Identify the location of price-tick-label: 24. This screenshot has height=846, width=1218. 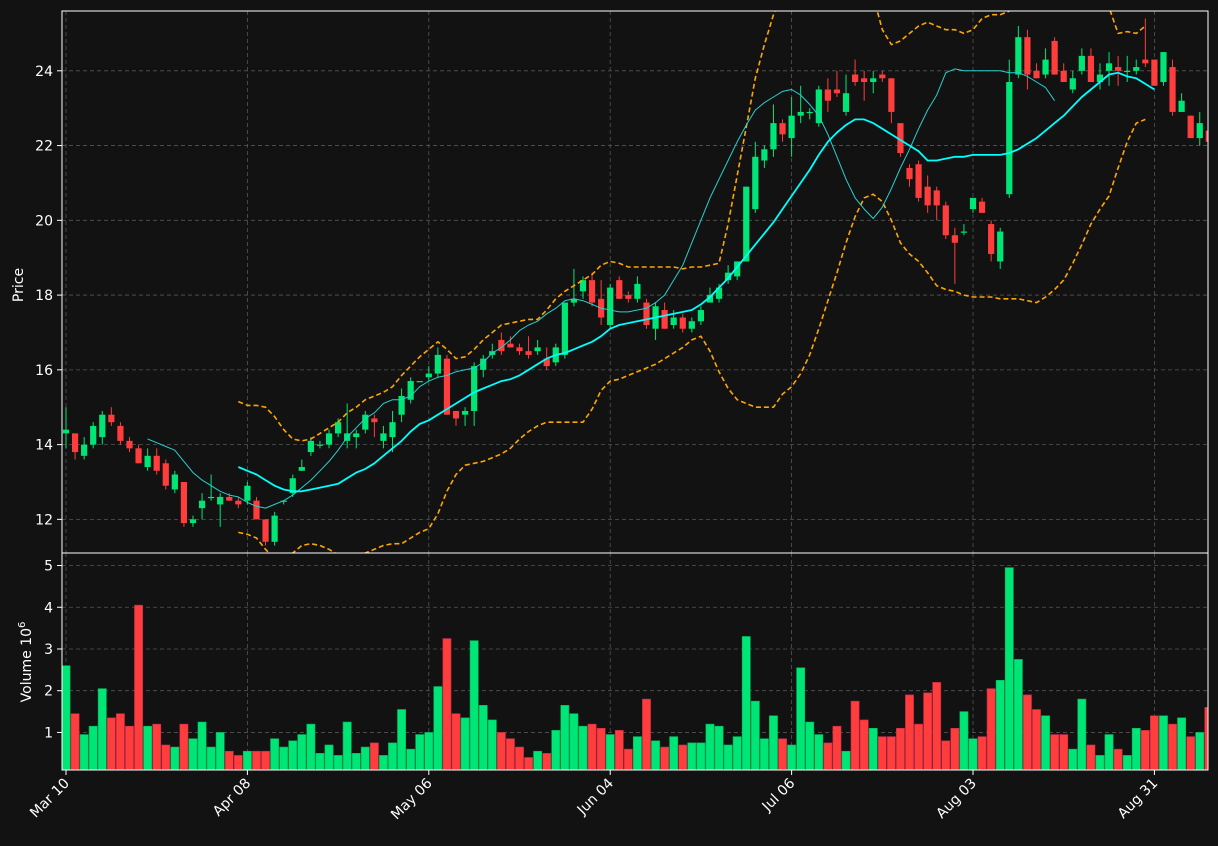
(44, 72).